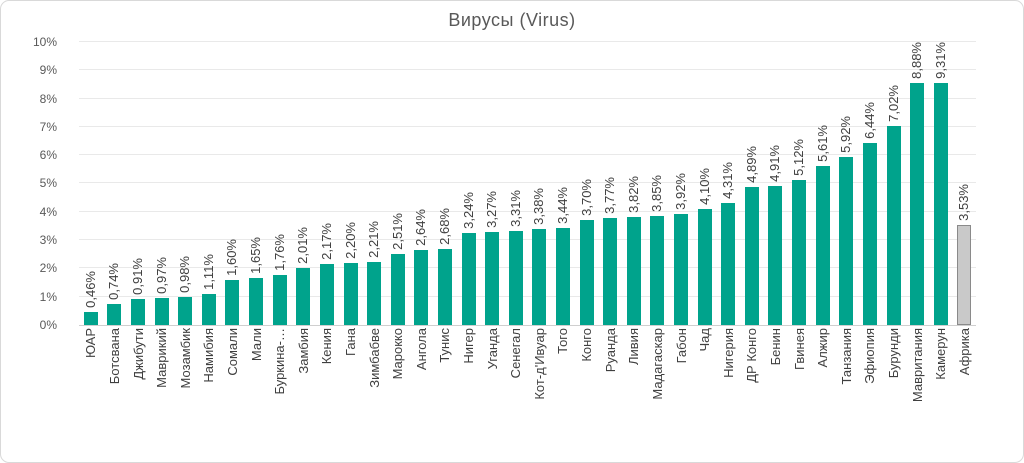 Image resolution: width=1024 pixels, height=463 pixels. I want to click on x-tick-label: Замбия, so click(303, 351).